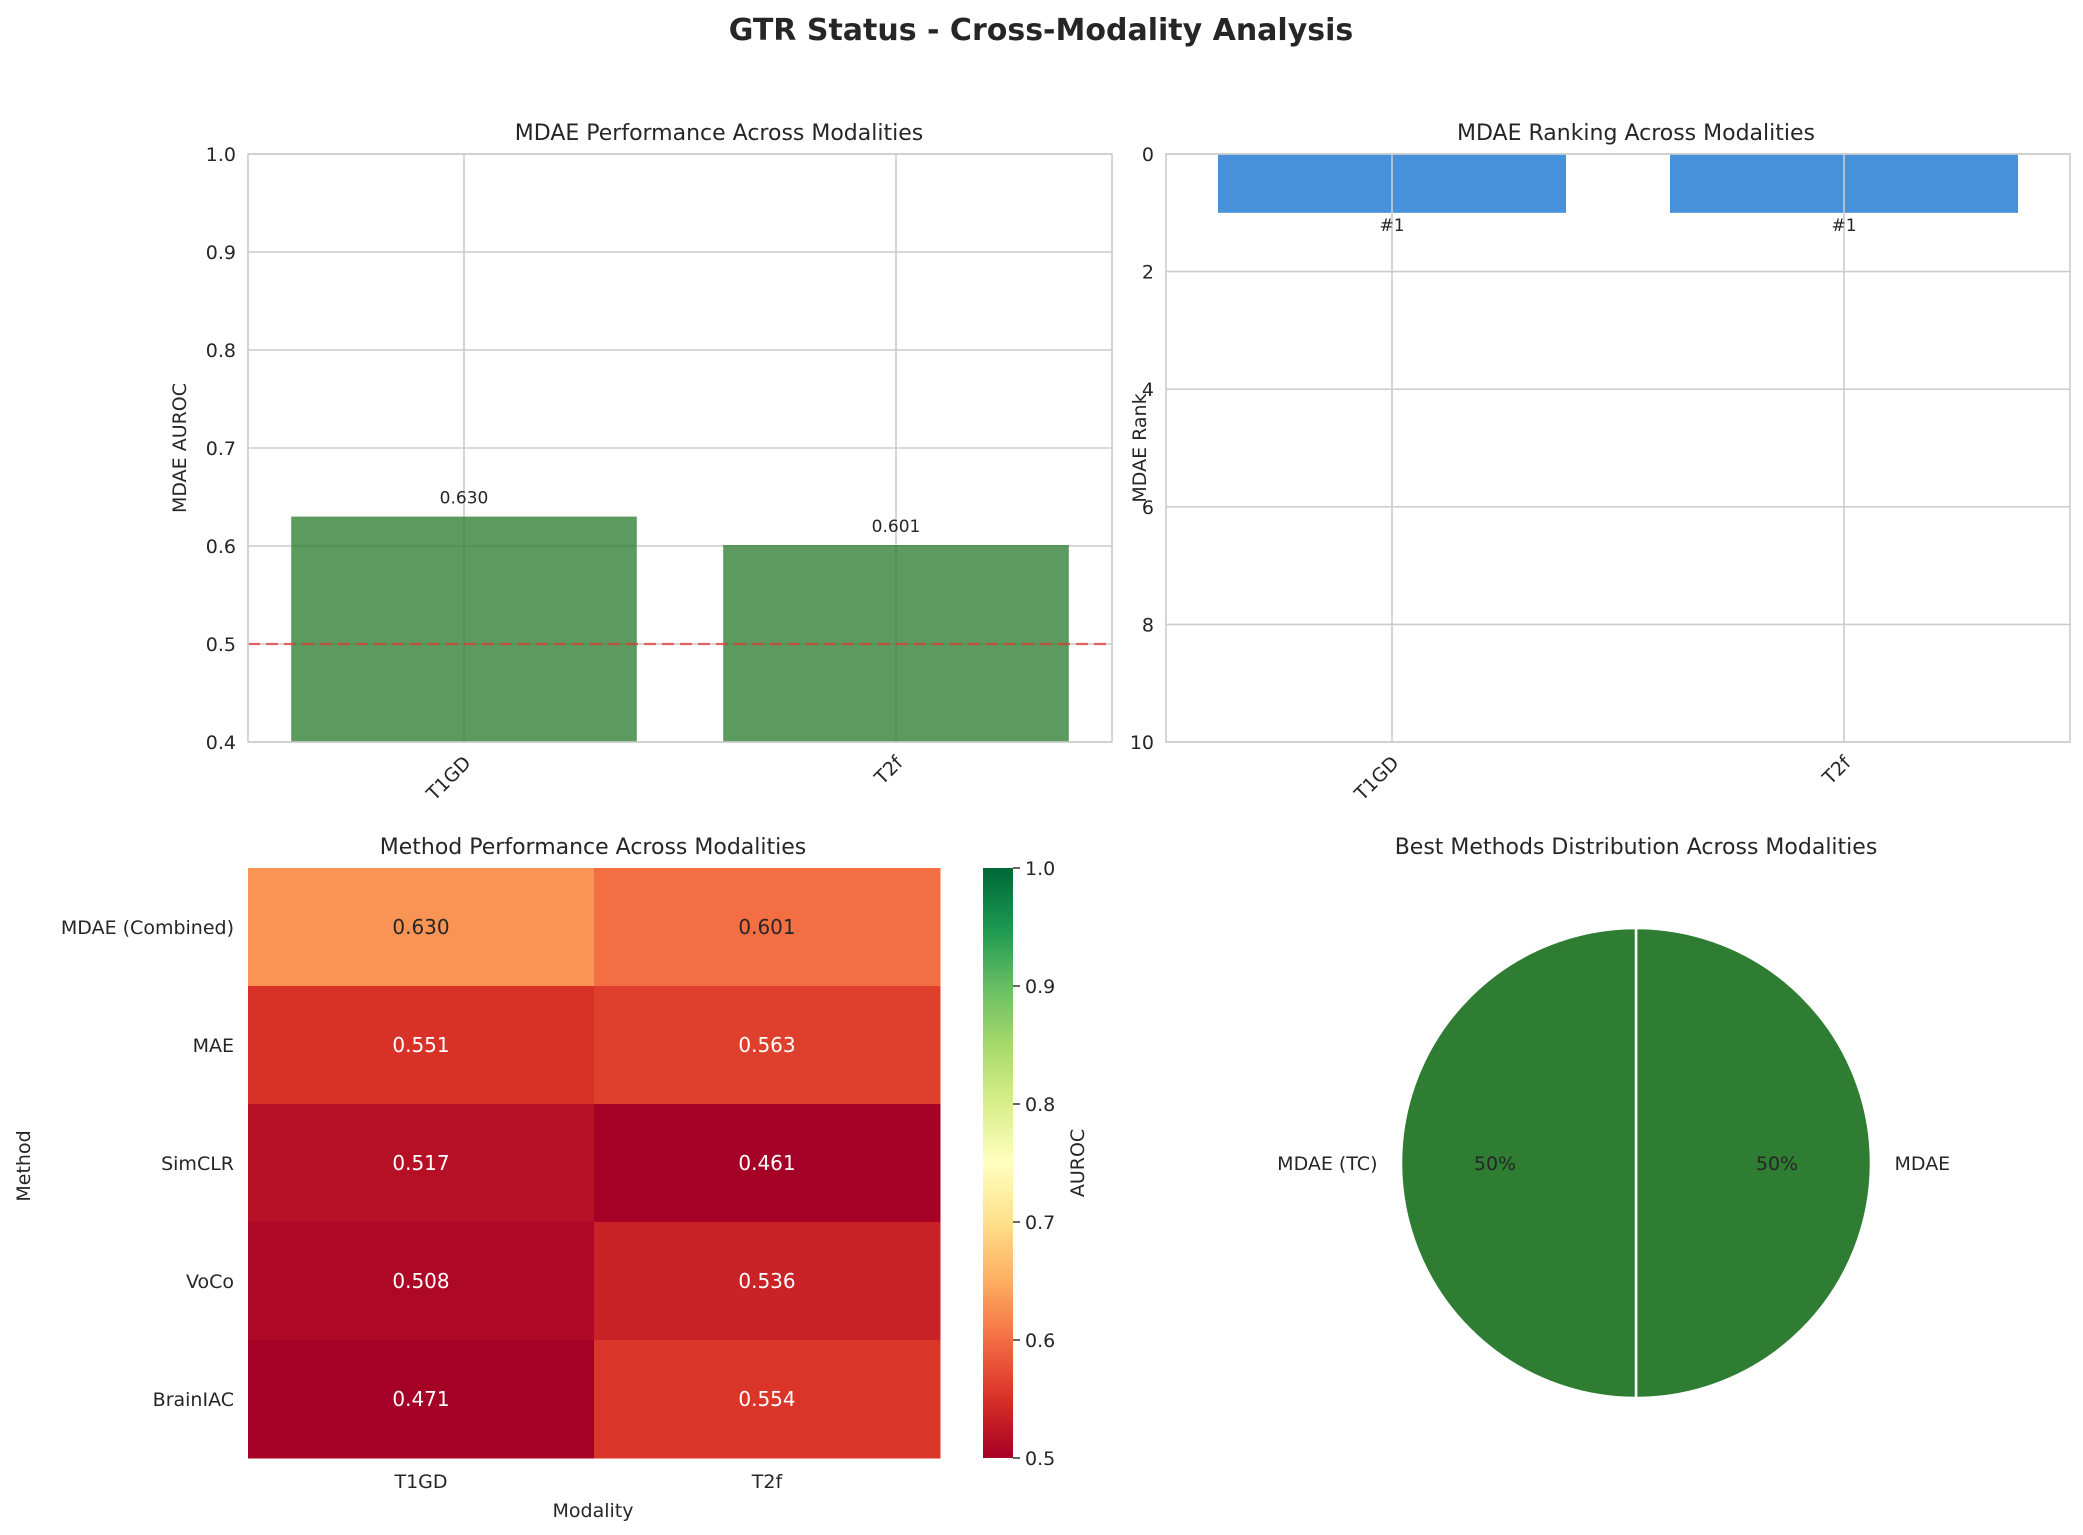 The height and width of the screenshot is (1535, 2083). What do you see at coordinates (1142, 743) in the screenshot?
I see `panel2-ytick: 10` at bounding box center [1142, 743].